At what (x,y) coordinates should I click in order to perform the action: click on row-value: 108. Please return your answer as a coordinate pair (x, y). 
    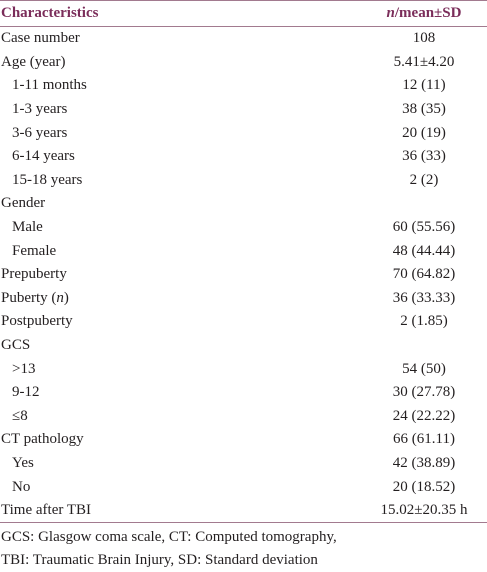
    Looking at the image, I should click on (424, 38).